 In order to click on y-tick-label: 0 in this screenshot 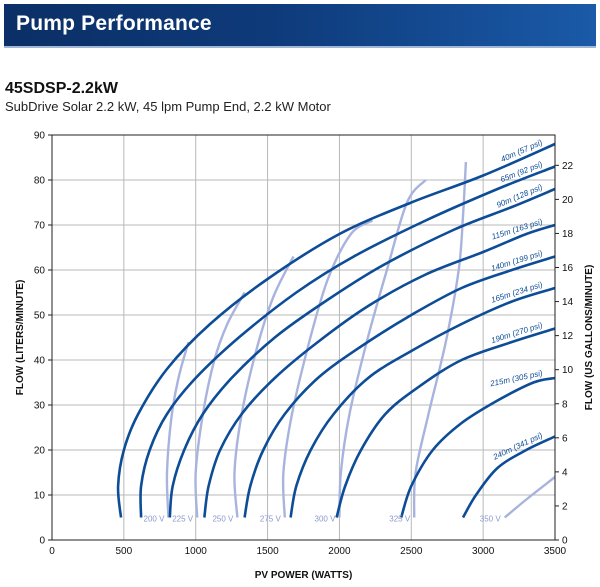, I will do `click(42, 541)`.